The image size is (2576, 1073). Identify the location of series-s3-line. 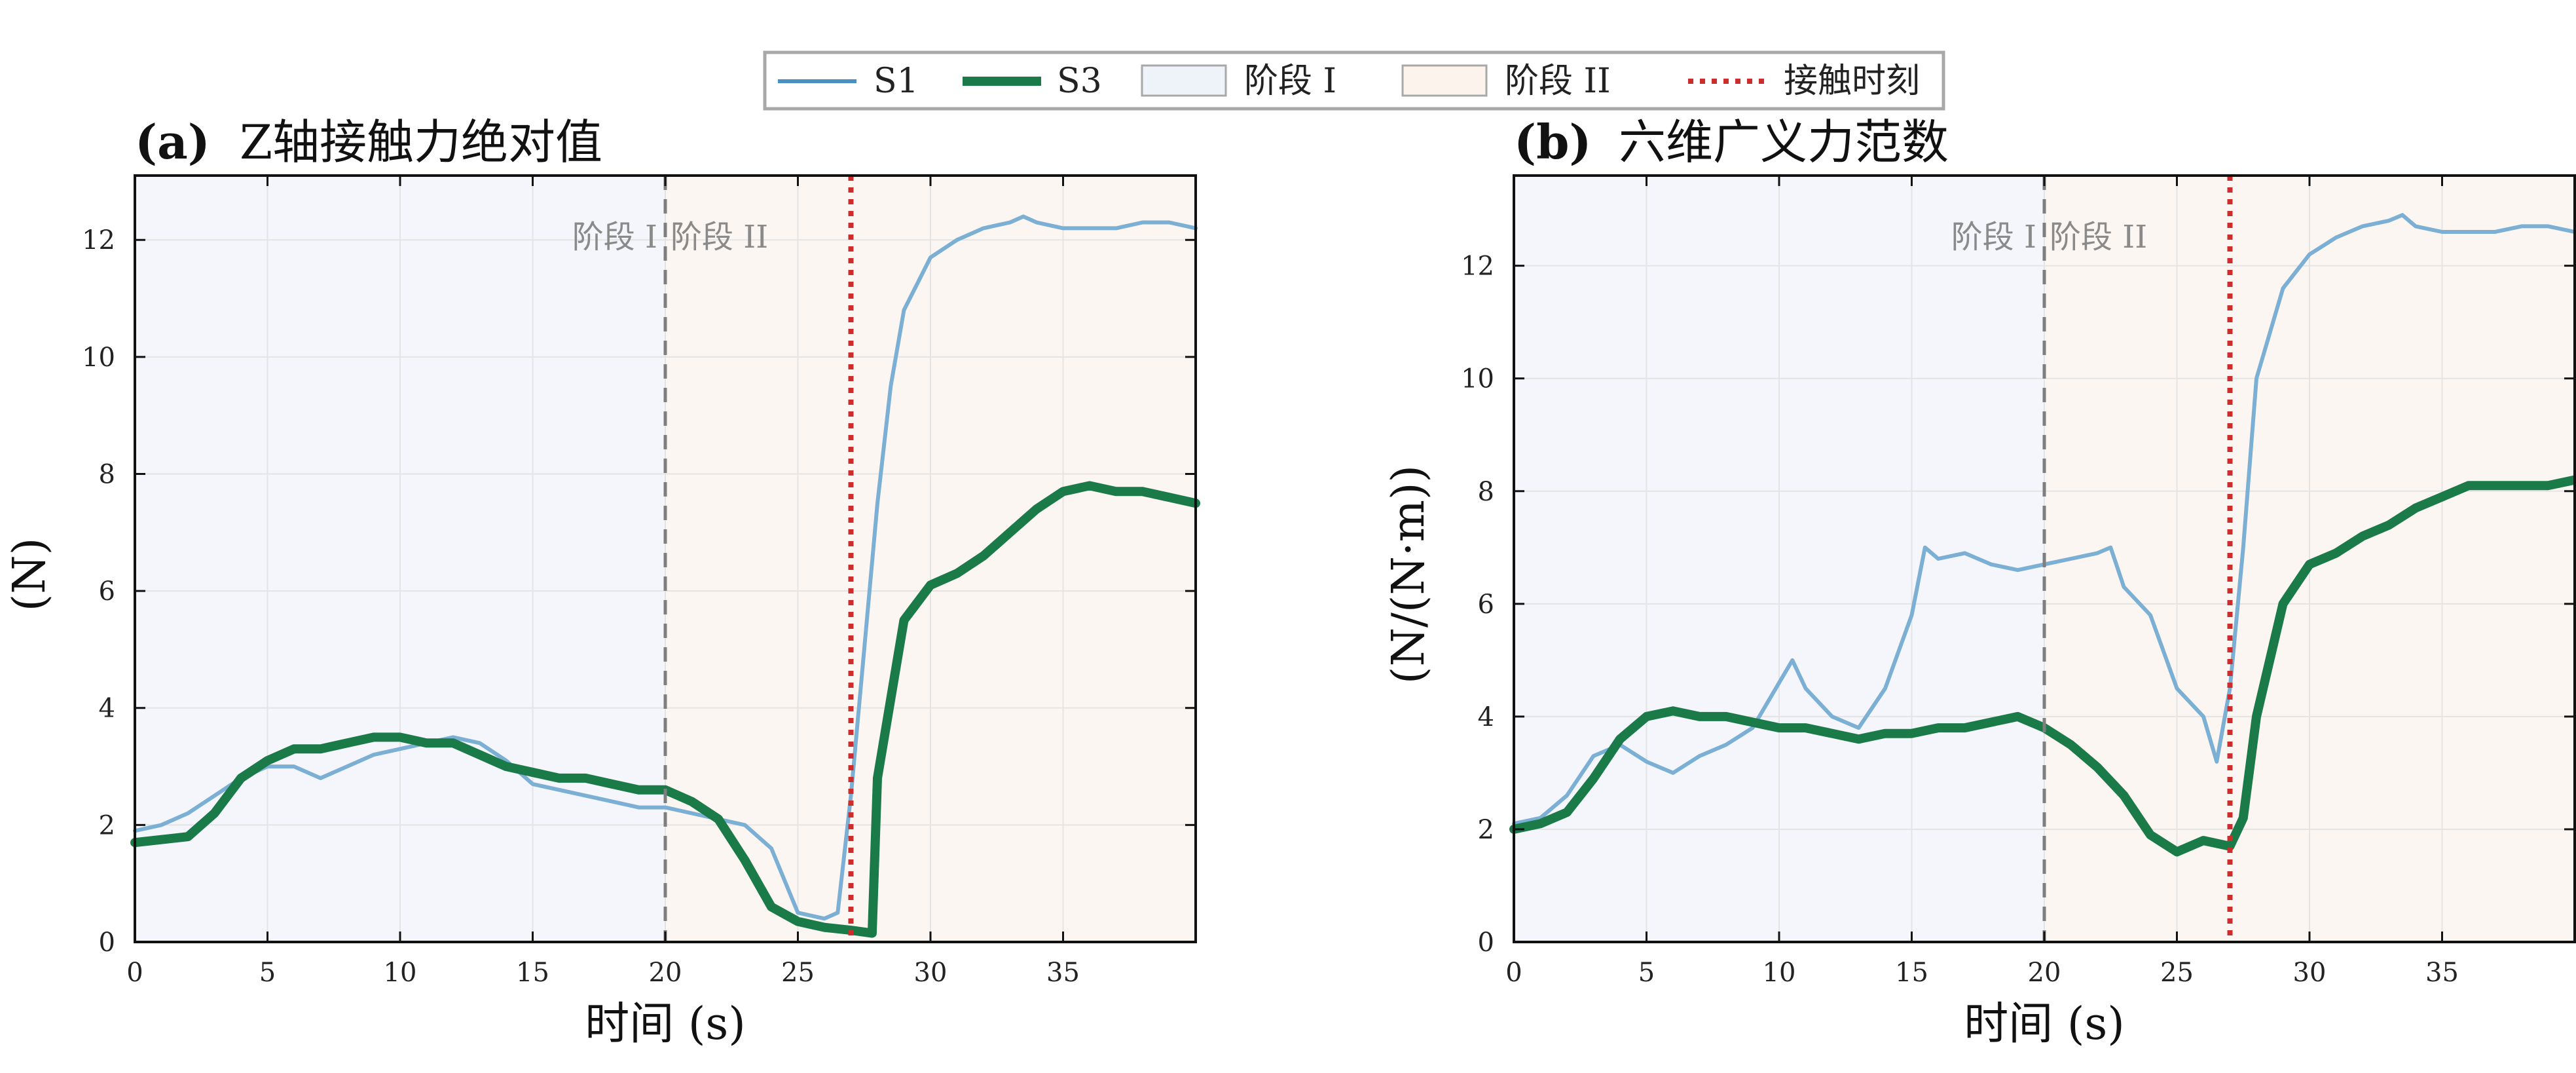
(2042, 666).